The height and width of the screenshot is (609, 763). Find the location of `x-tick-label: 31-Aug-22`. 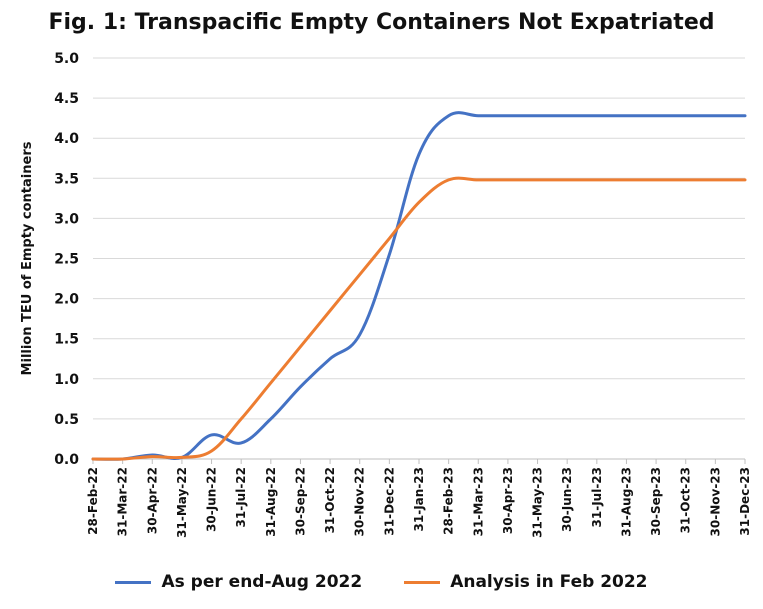

x-tick-label: 31-Aug-22 is located at coordinates (271, 502).